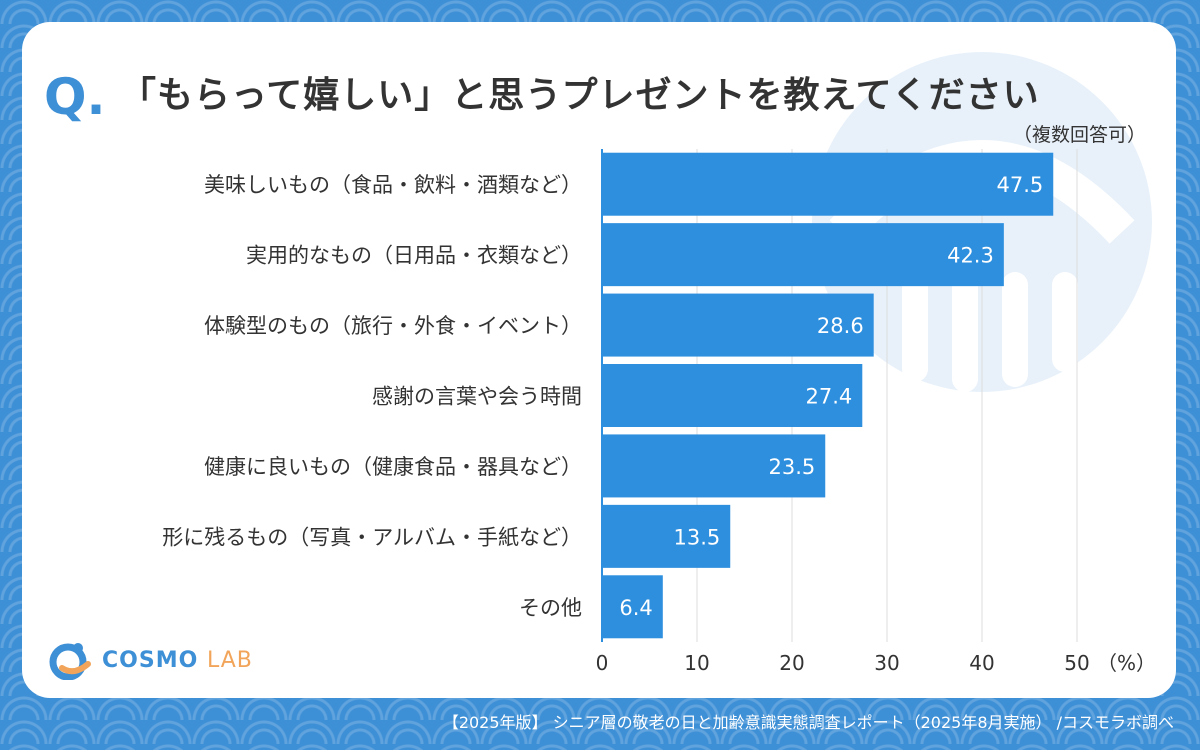 This screenshot has height=750, width=1200. I want to click on bar-value-label: 27.4, so click(829, 397).